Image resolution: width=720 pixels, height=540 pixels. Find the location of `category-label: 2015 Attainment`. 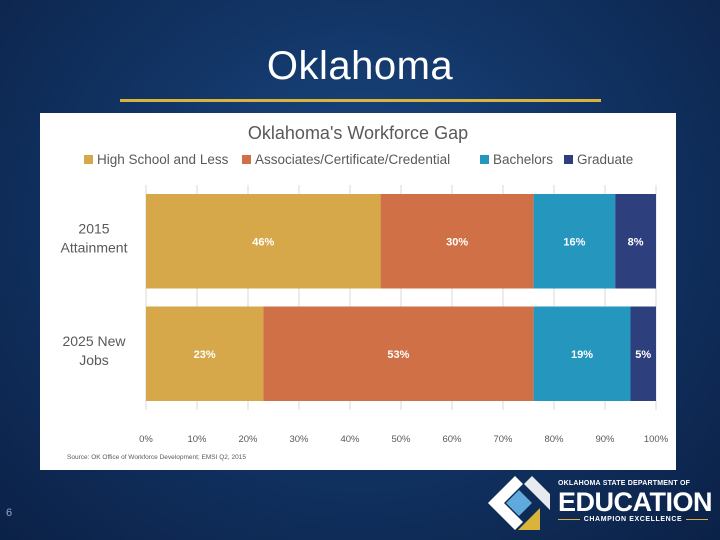

category-label: 2015 Attainment is located at coordinates (94, 237).